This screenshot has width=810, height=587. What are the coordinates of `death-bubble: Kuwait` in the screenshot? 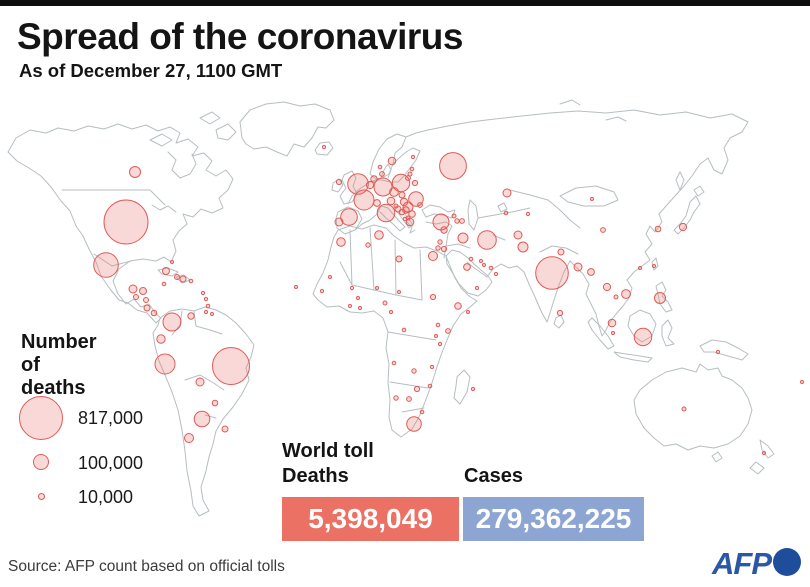 It's located at (471, 259).